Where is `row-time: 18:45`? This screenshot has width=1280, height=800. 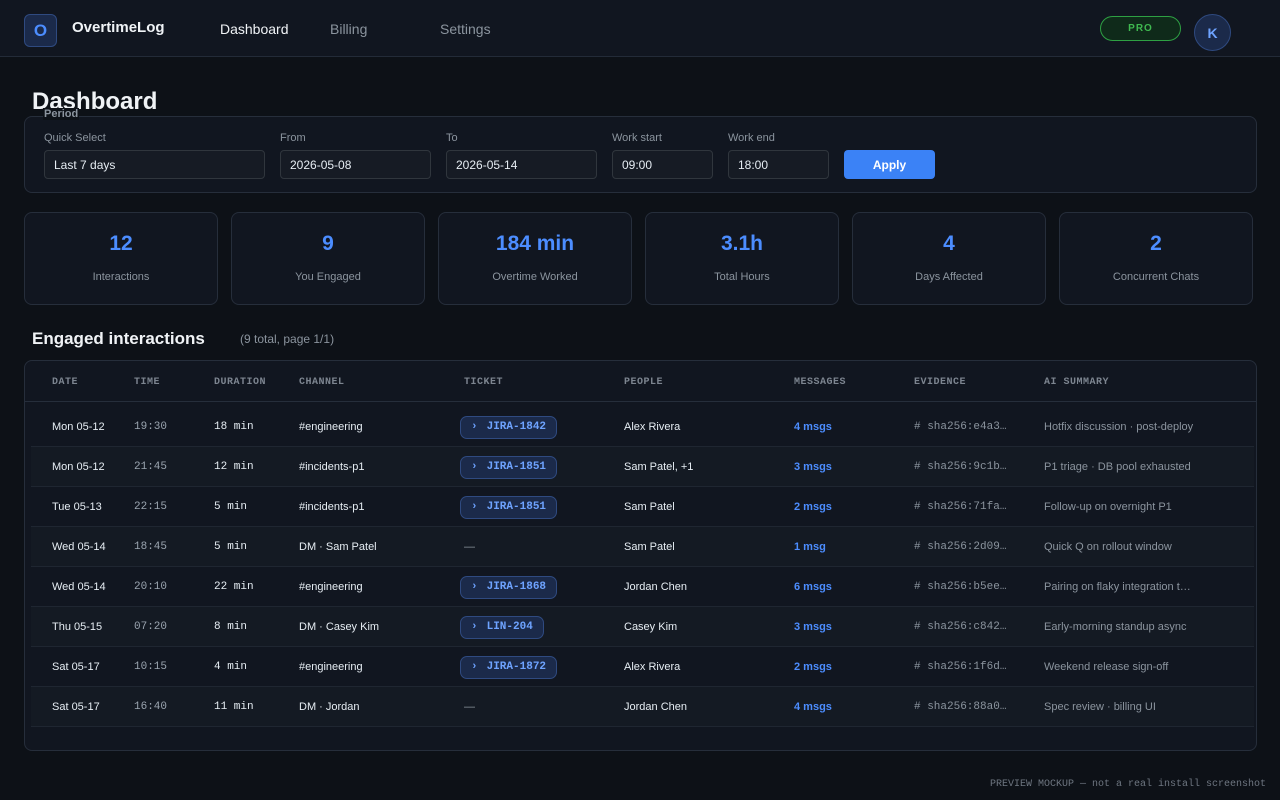 row-time: 18:45 is located at coordinates (151, 547).